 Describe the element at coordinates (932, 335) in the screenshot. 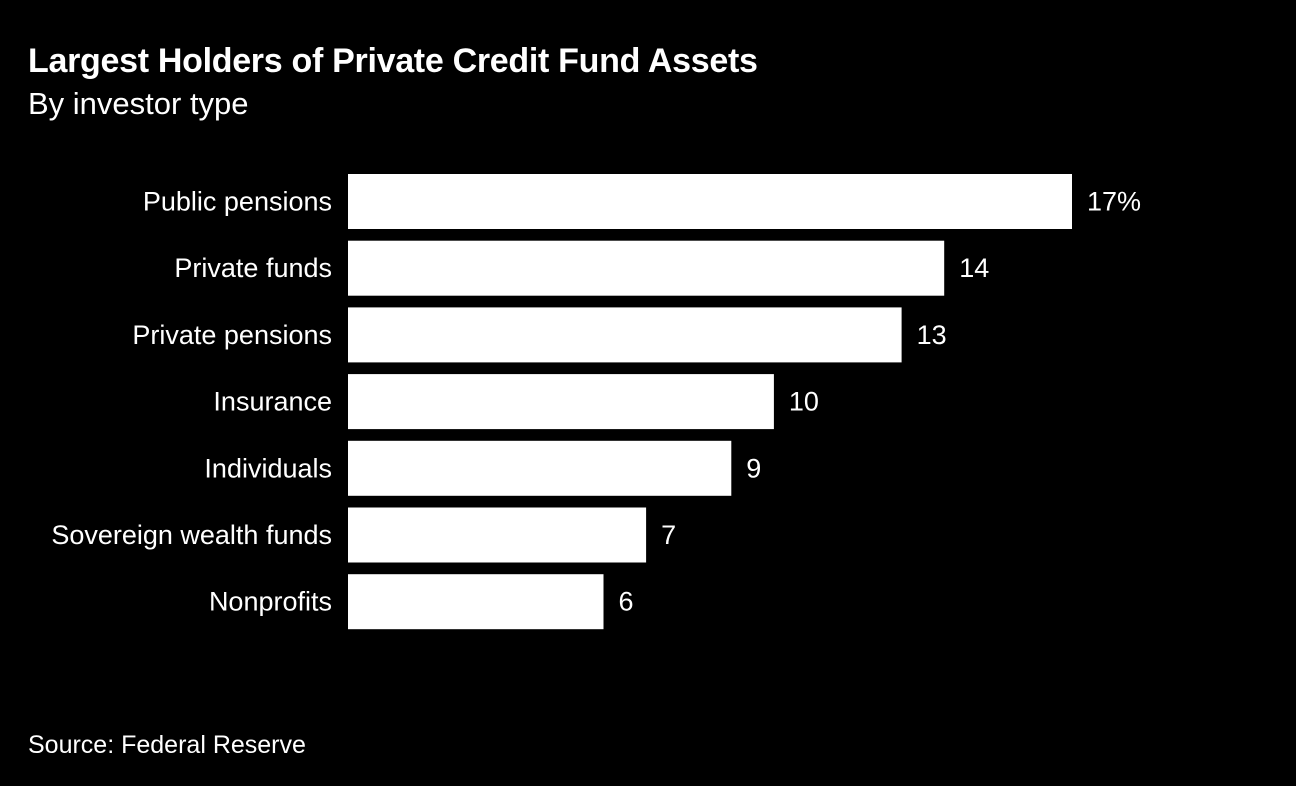

I see `value-label: 13` at that location.